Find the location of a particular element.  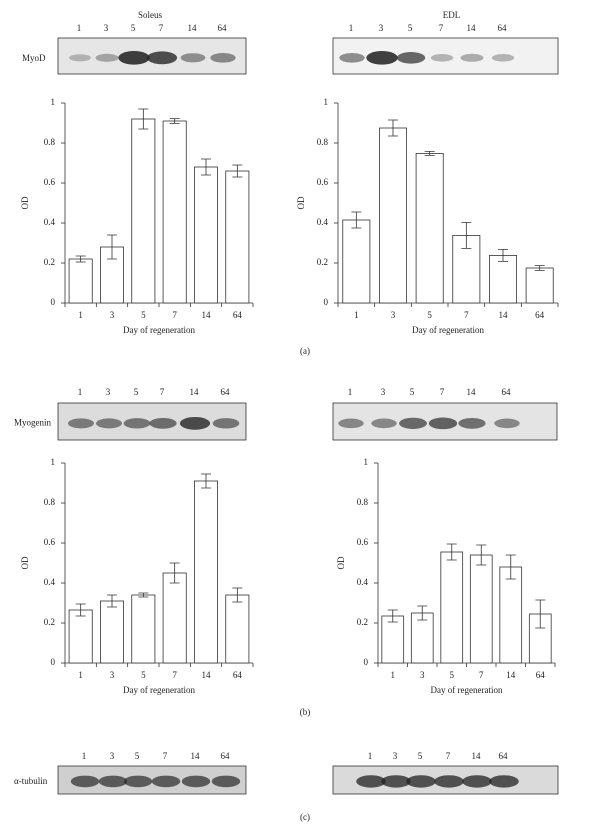

blot-label: MyoD is located at coordinates (34, 58).